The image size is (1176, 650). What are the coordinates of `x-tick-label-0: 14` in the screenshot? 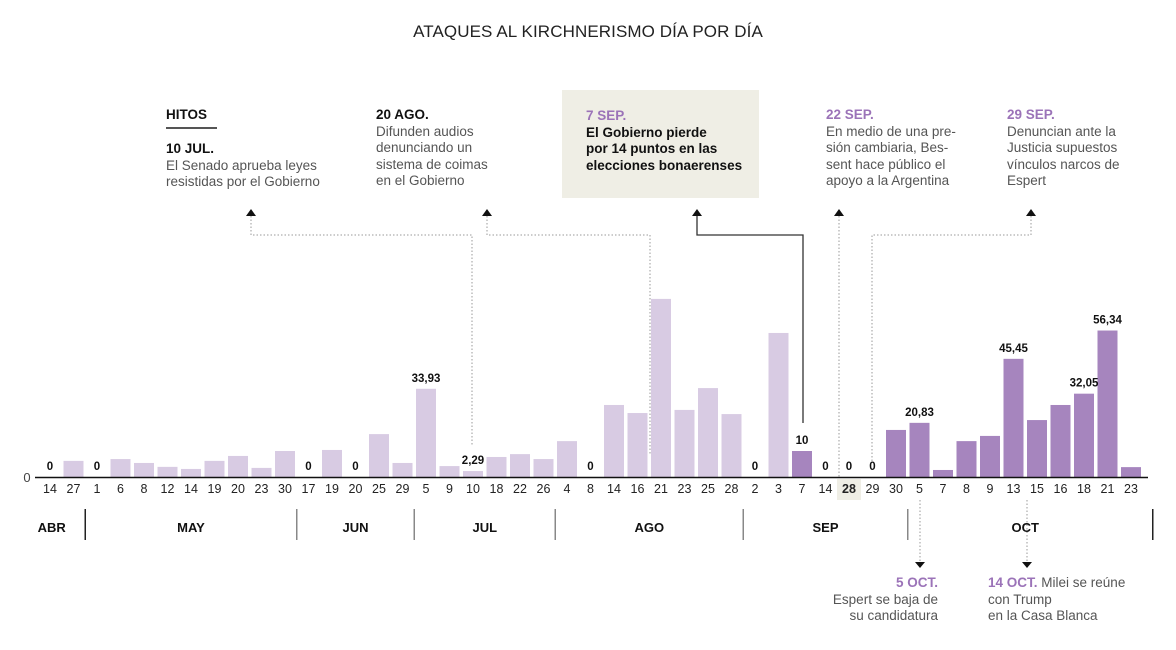 It's located at (50, 489).